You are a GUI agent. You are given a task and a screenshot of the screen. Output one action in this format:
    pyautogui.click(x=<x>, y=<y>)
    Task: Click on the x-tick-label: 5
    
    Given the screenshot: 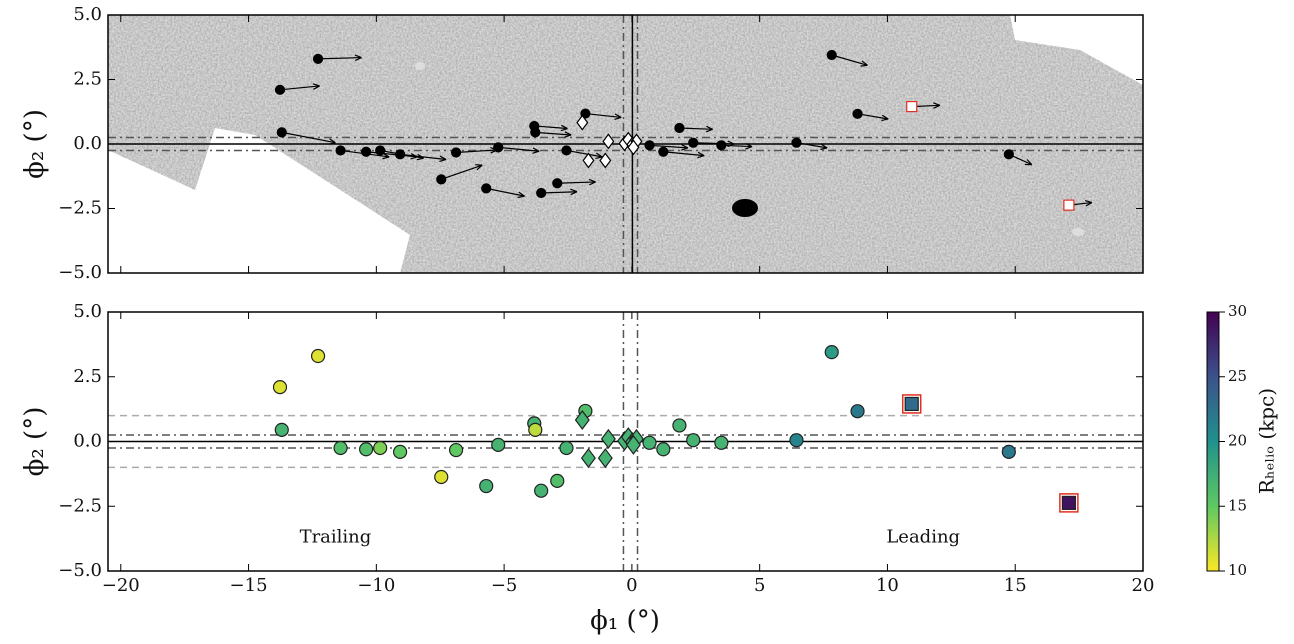 What is the action you would take?
    pyautogui.click(x=759, y=585)
    